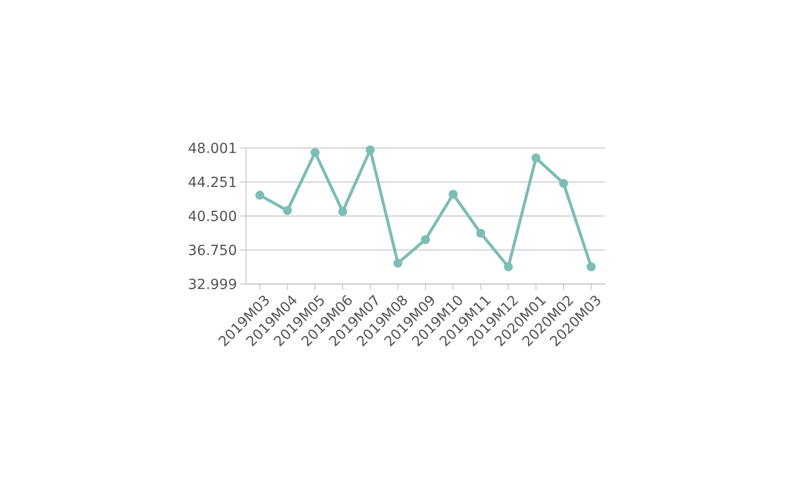 The height and width of the screenshot is (500, 800). I want to click on y-tick-label: 32.999, so click(212, 284).